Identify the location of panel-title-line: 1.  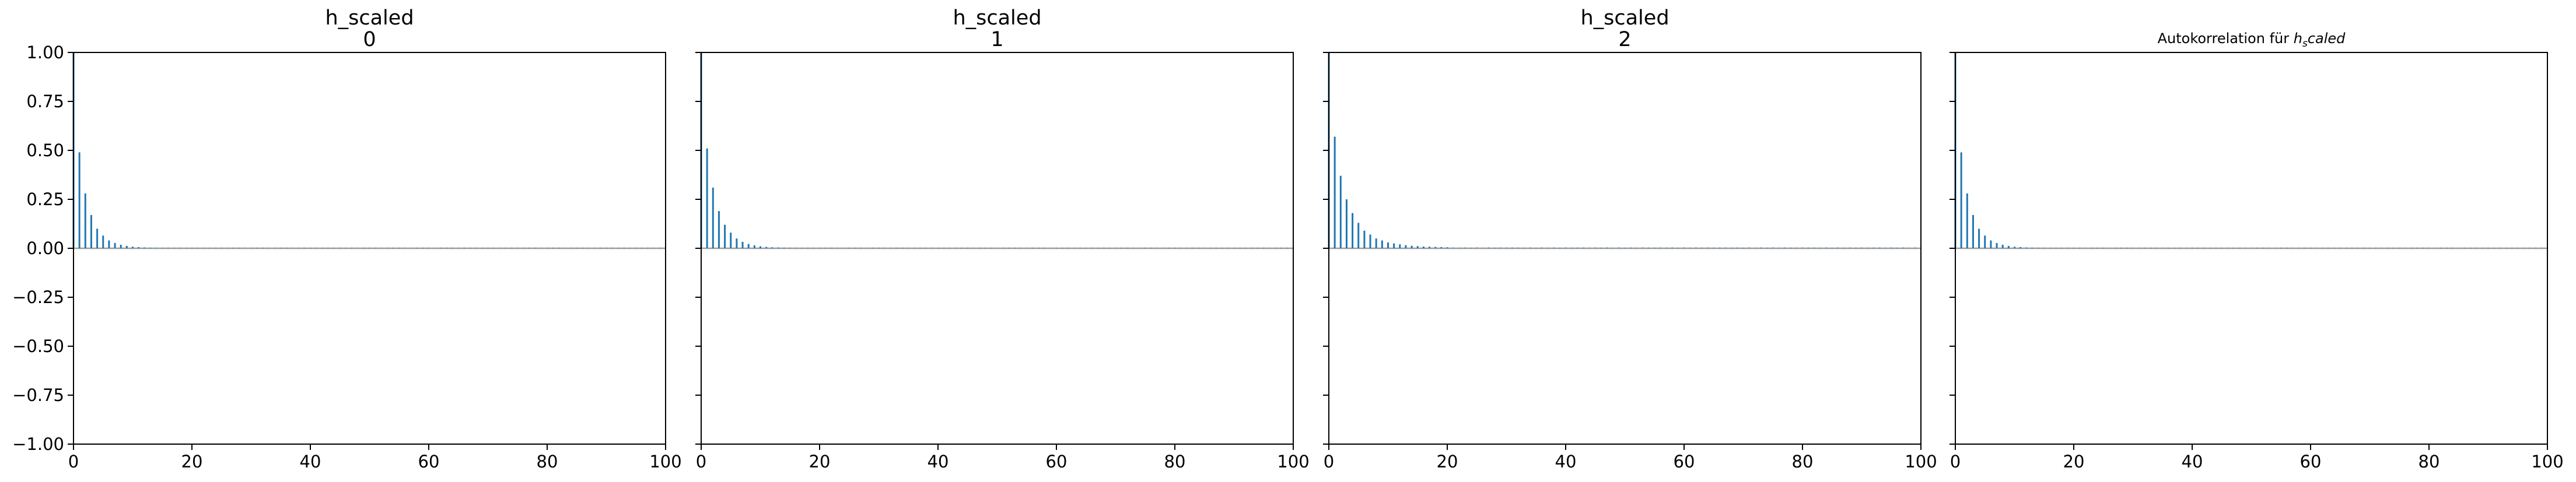
(997, 39).